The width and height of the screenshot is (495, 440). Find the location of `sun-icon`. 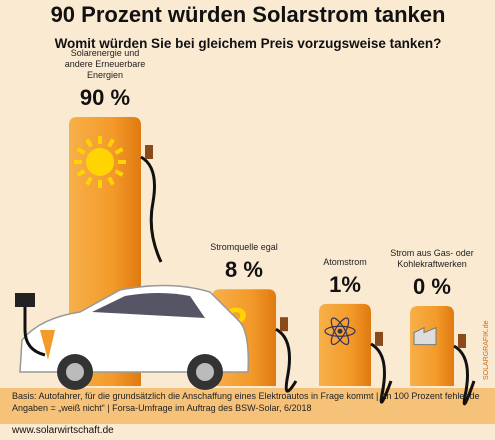

sun-icon is located at coordinates (100, 162).